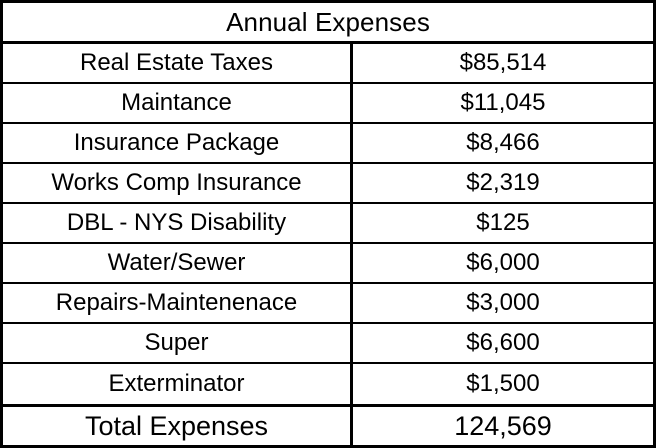 Image resolution: width=656 pixels, height=448 pixels. Describe the element at coordinates (503, 182) in the screenshot. I see `row-value: $2,319` at that location.